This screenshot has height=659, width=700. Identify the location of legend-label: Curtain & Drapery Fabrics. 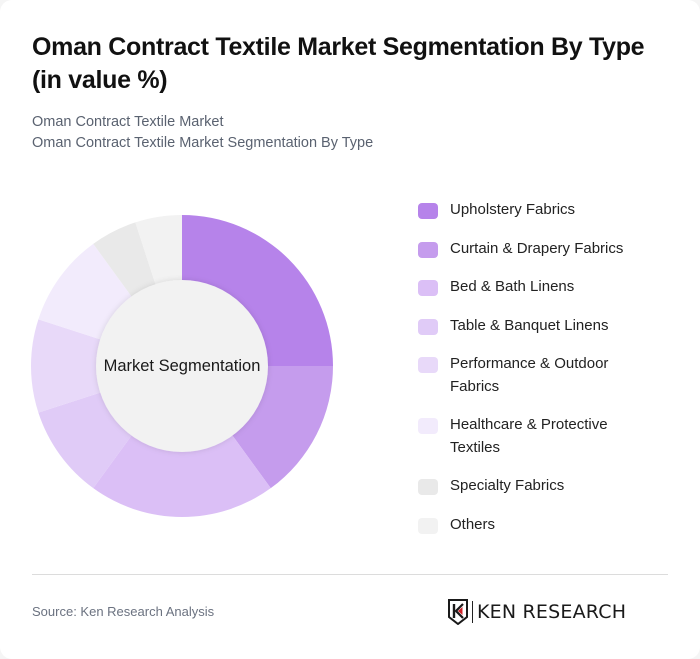
(537, 248).